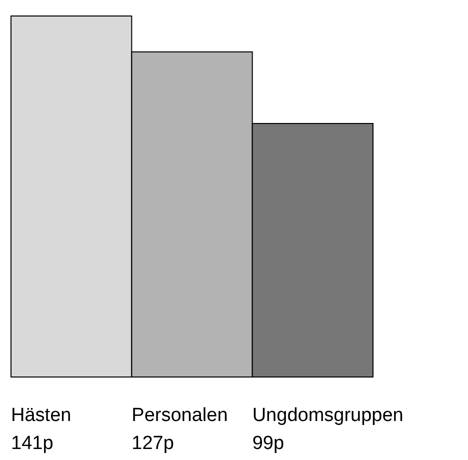 This screenshot has height=460, width=468. I want to click on x-tick-label: Ungdomsgruppen, so click(328, 415).